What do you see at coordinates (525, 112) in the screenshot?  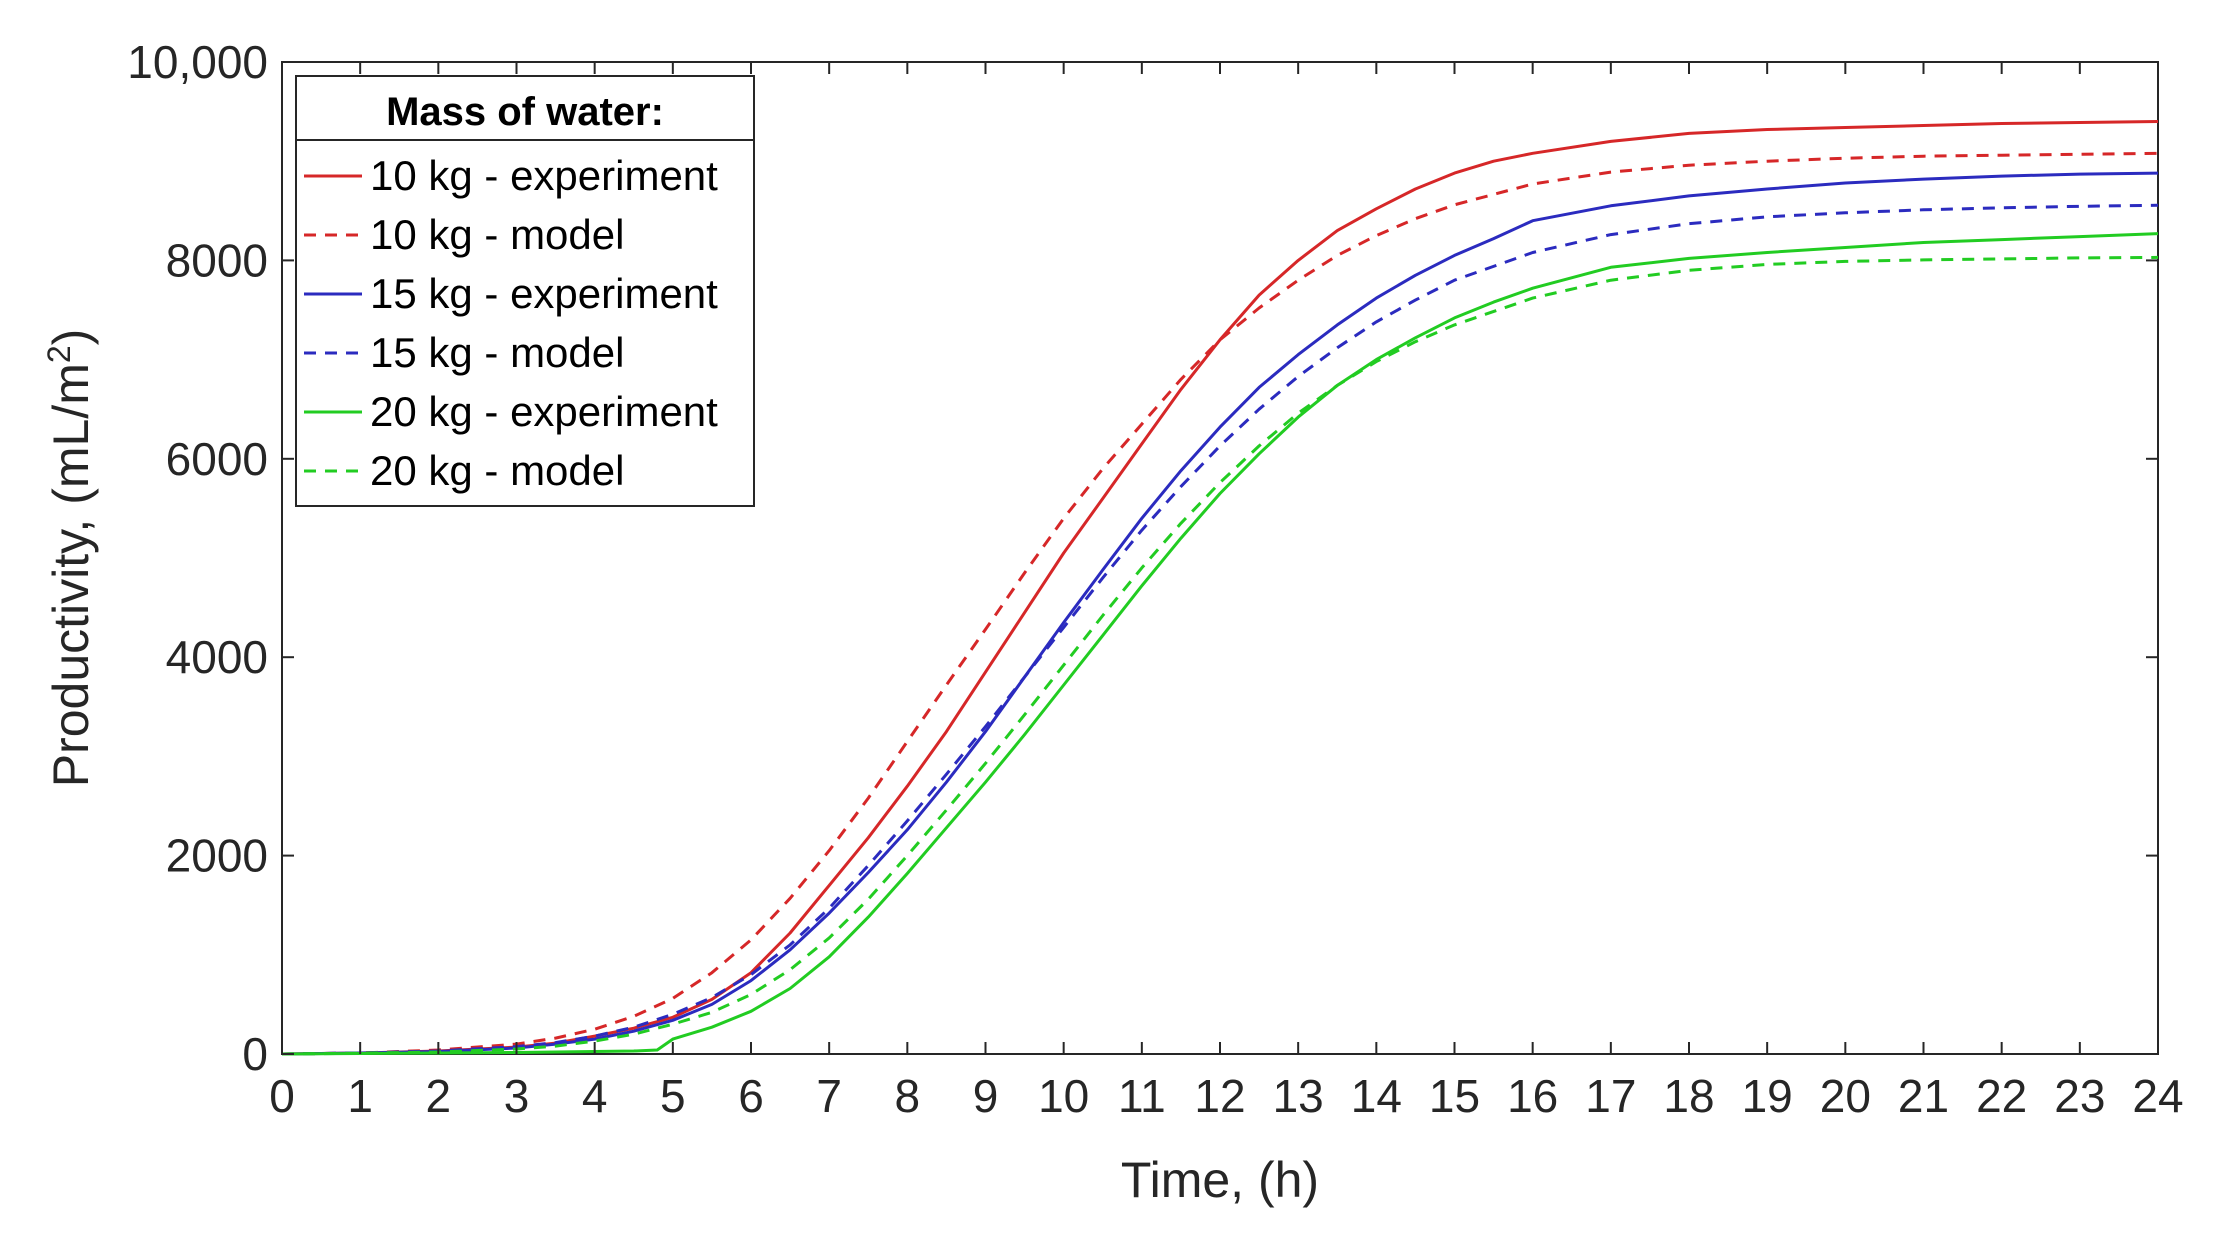 I see `legend-title: Mass of water:` at bounding box center [525, 112].